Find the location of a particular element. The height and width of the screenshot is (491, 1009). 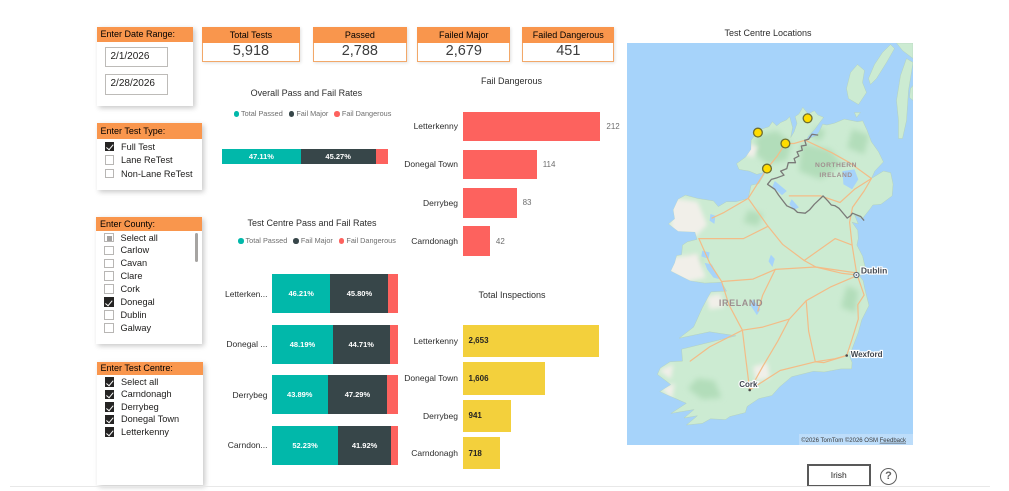

svg-text: Dublin is located at coordinates (873, 270).